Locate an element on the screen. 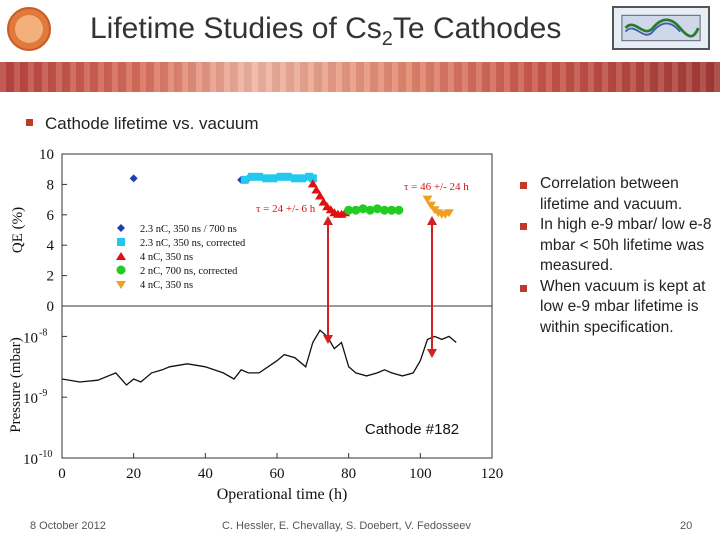 Image resolution: width=720 pixels, height=540 pixels. qe-y-tick-label: 8 is located at coordinates (51, 185).